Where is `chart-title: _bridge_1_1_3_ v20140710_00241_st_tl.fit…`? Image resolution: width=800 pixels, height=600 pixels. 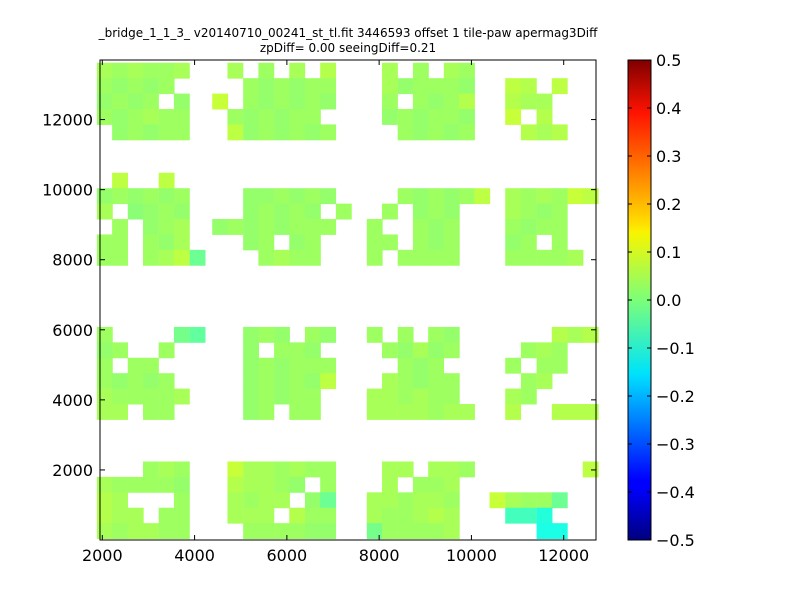
chart-title: _bridge_1_1_3_ v20140710_00241_st_tl.fit… is located at coordinates (348, 40).